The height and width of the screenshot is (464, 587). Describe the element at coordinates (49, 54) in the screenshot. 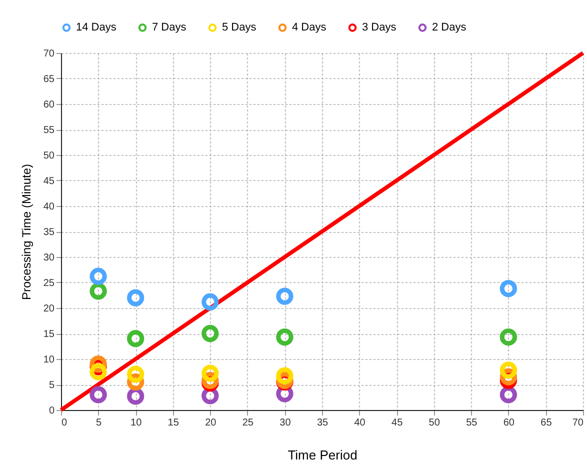

I see `y-tick-label: 70` at that location.